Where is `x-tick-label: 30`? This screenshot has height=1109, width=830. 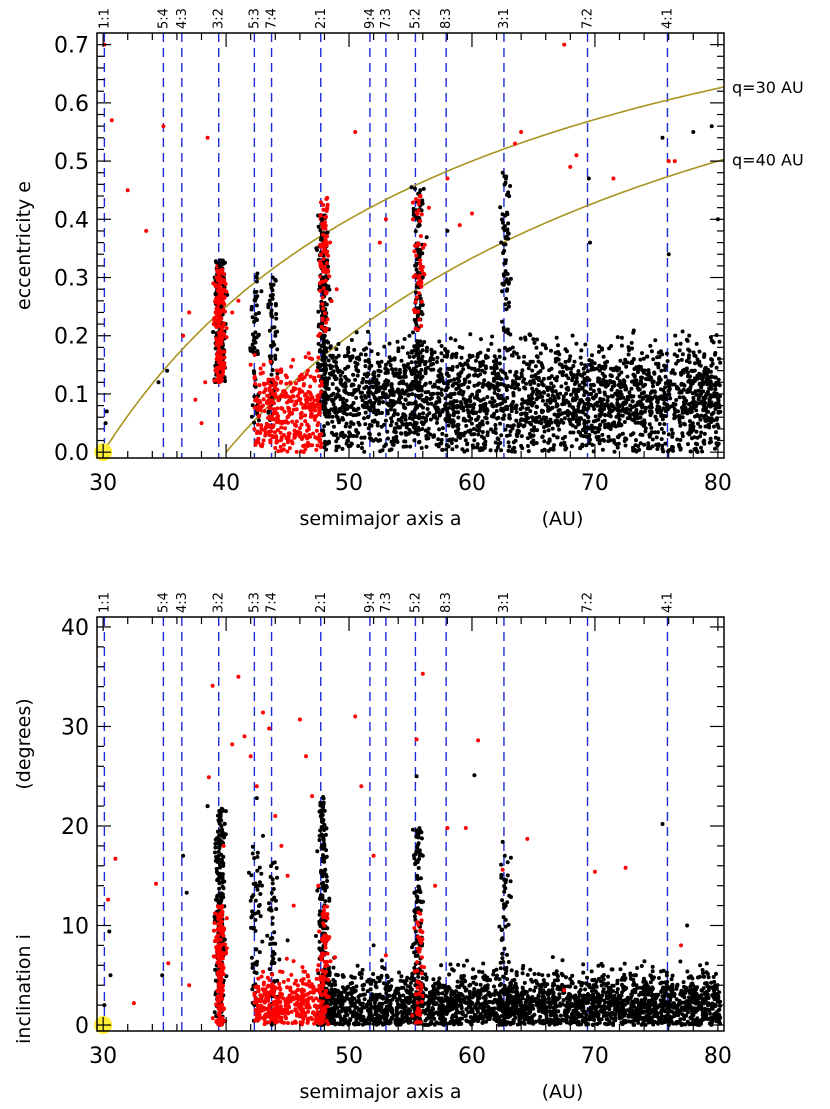 x-tick-label: 30 is located at coordinates (103, 483).